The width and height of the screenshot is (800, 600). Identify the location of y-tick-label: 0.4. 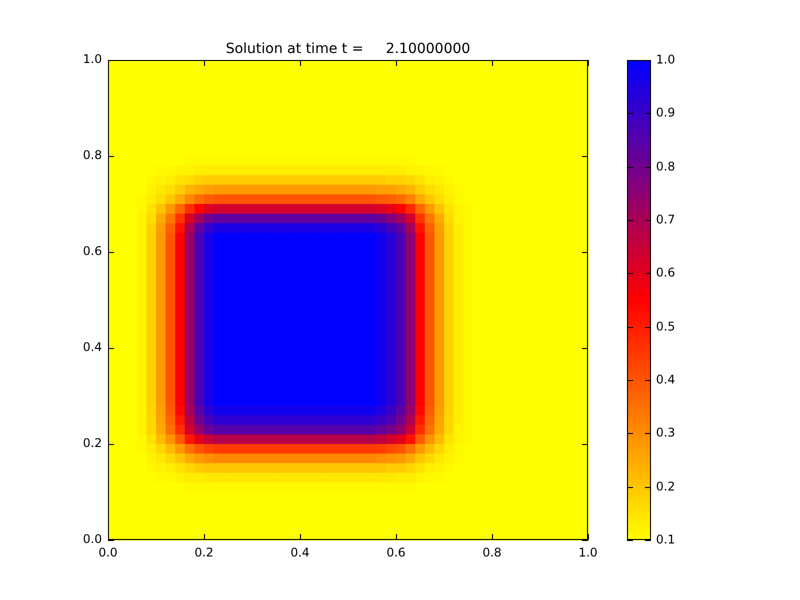
(92, 347).